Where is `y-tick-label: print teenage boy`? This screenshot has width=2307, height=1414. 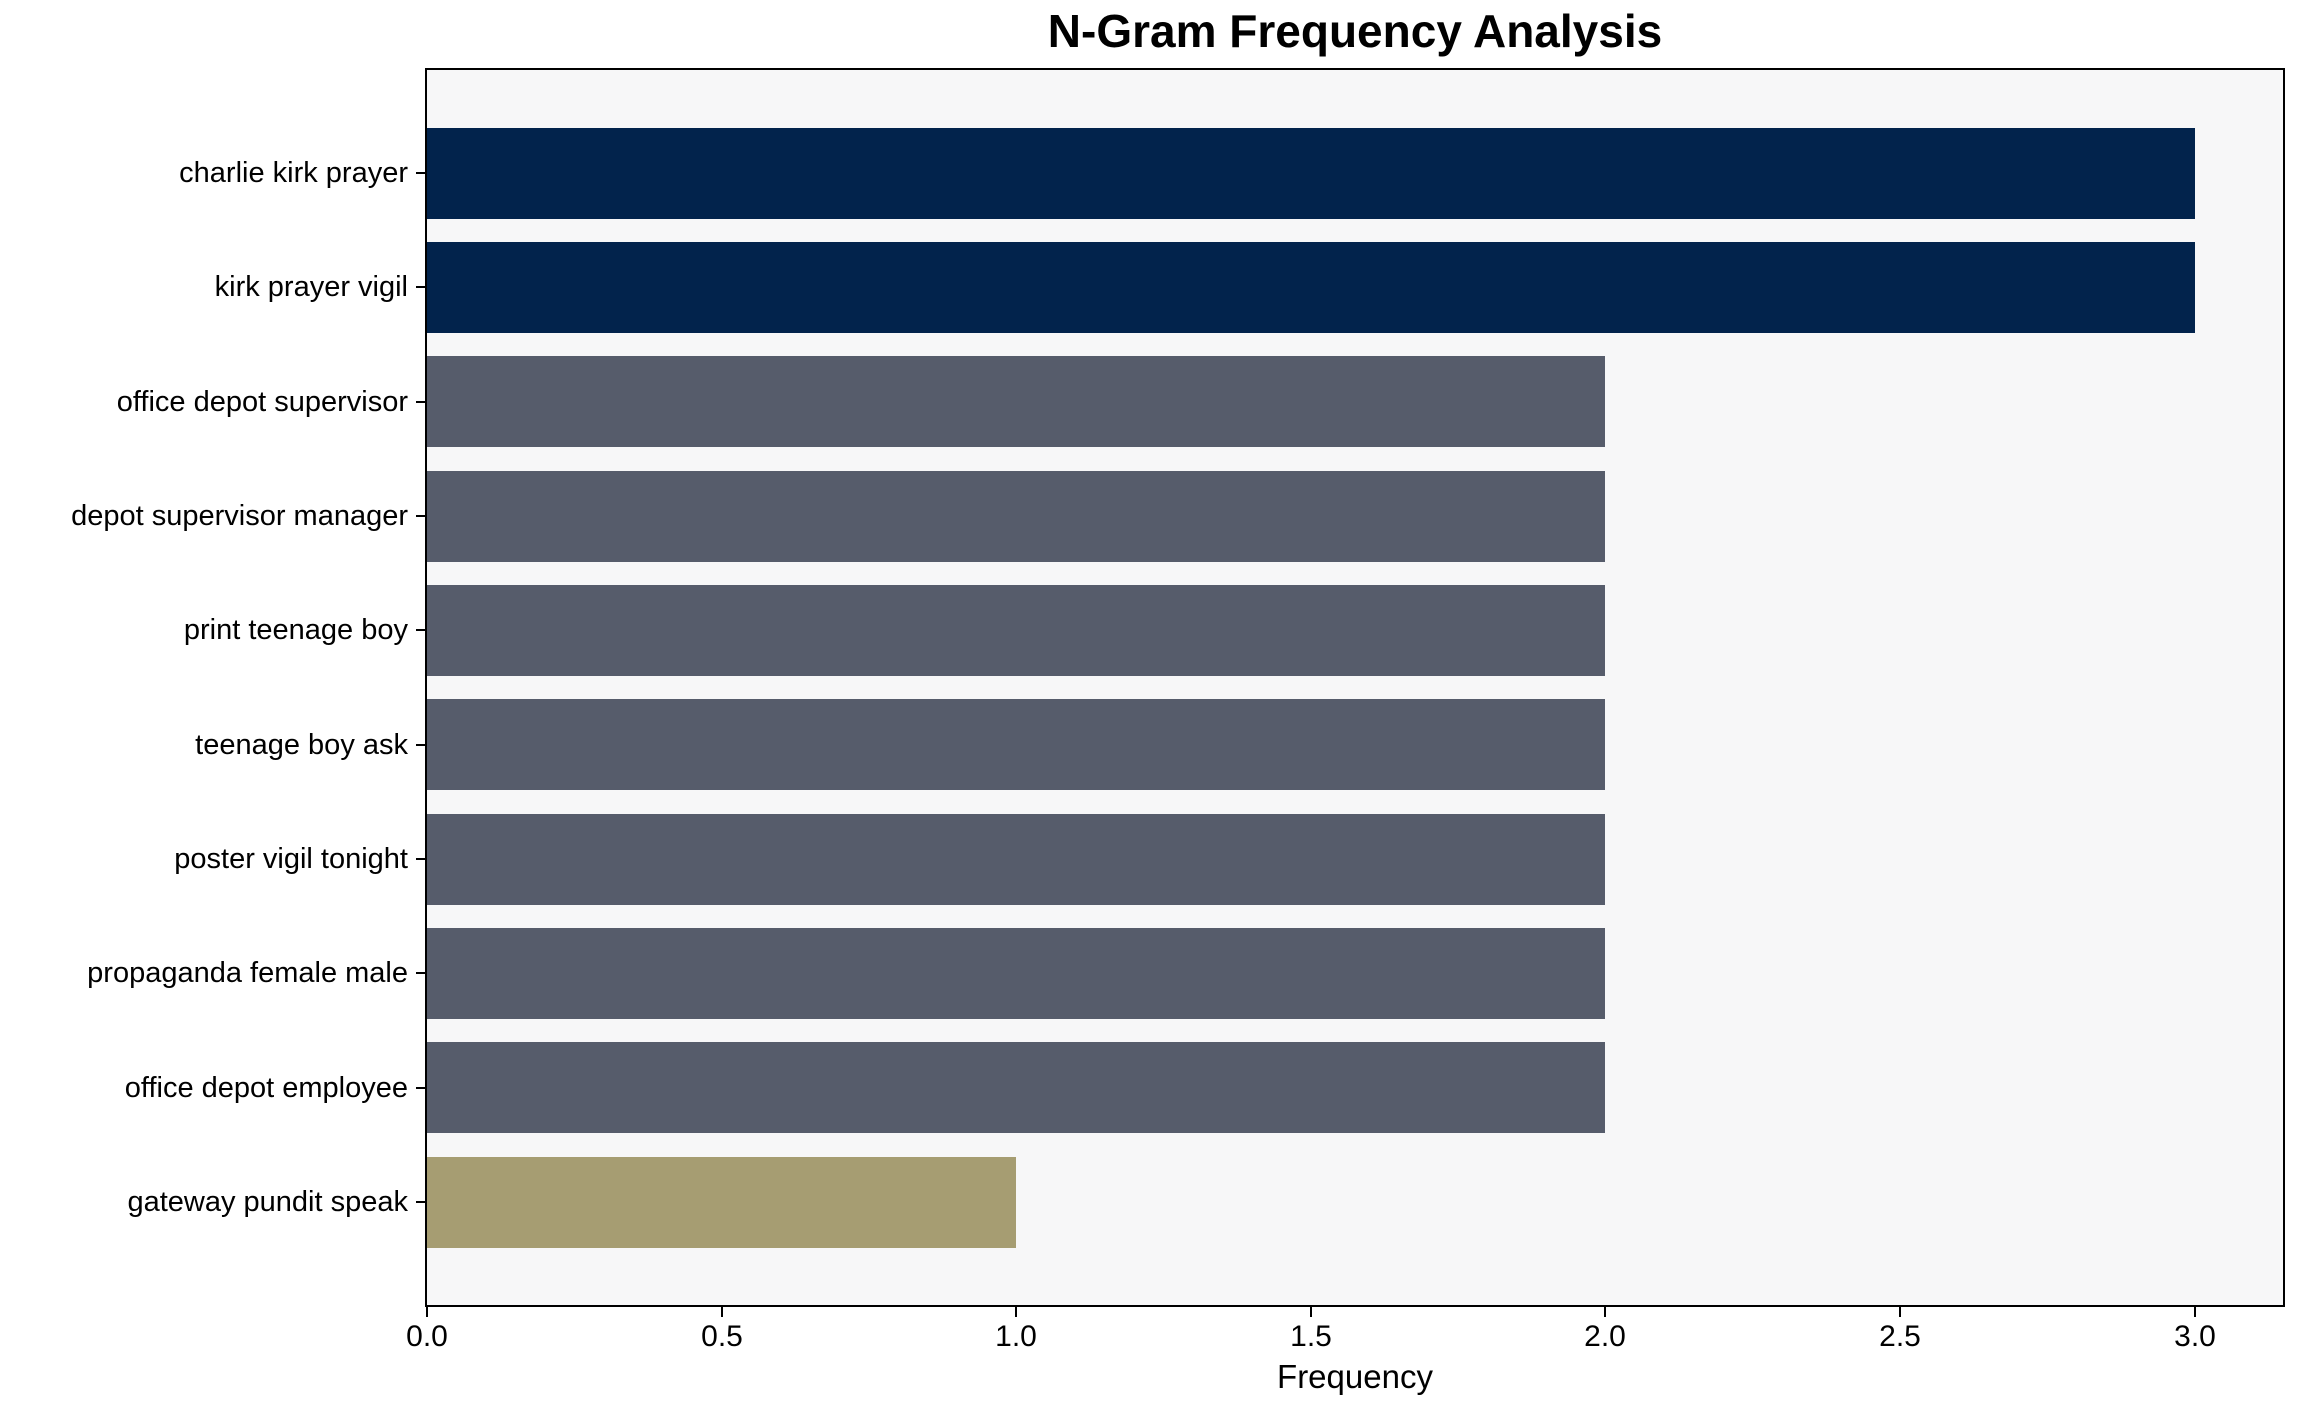 y-tick-label: print teenage boy is located at coordinates (295, 630).